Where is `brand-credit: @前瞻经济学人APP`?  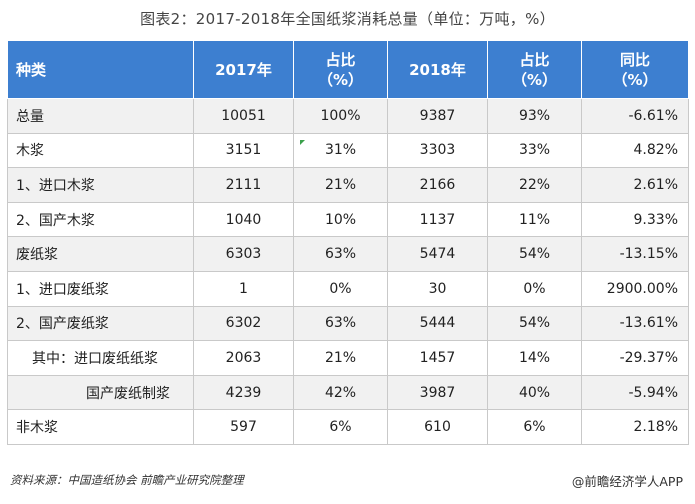 brand-credit: @前瞻经济学人APP is located at coordinates (627, 481).